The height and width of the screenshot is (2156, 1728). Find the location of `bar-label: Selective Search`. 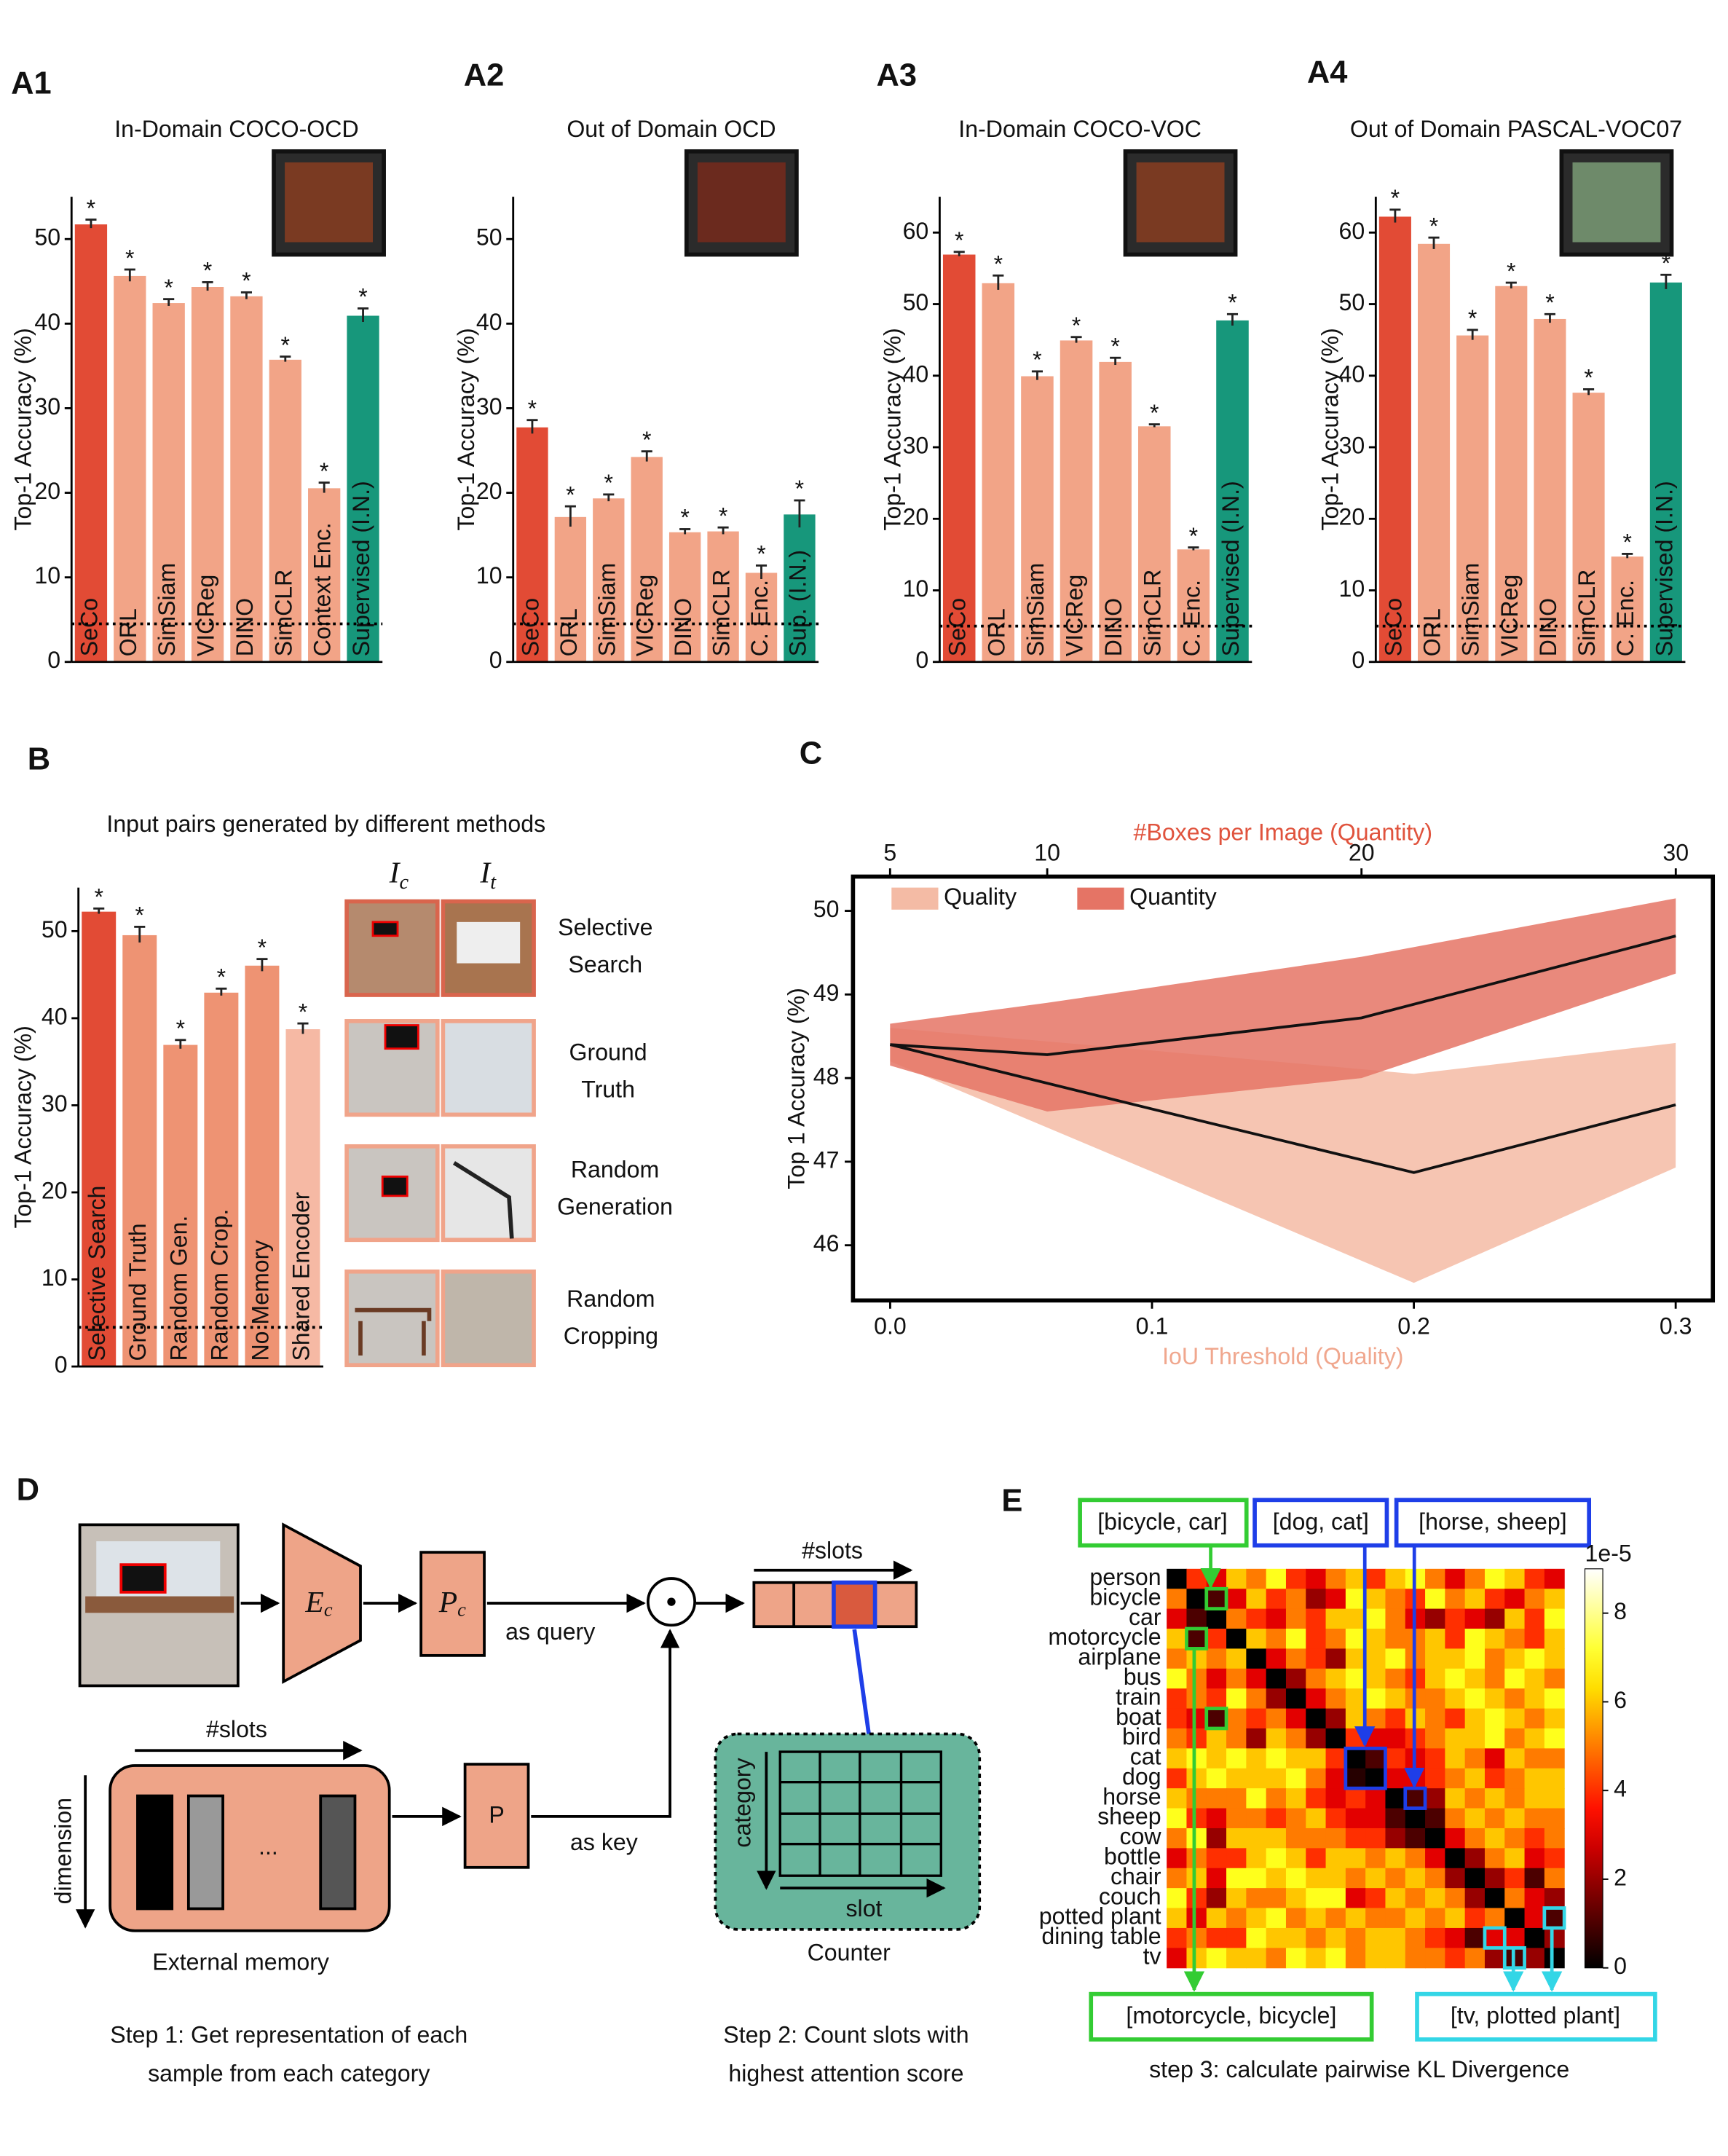

bar-label: Selective Search is located at coordinates (97, 1273).